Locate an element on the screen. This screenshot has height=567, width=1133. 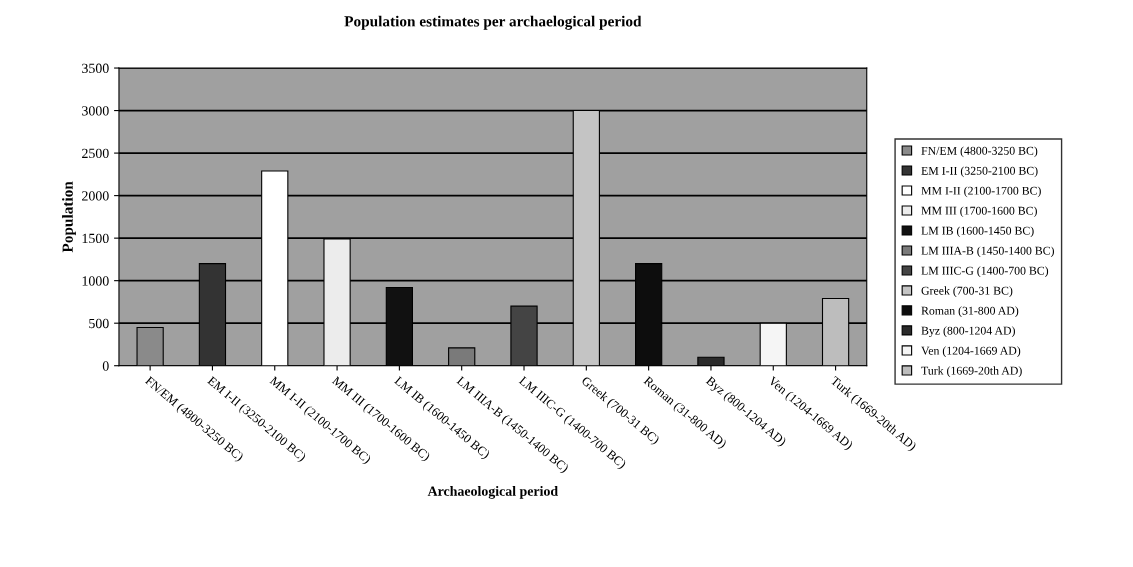
legend-label: Ven (1204-1669 AD) is located at coordinates (971, 352).